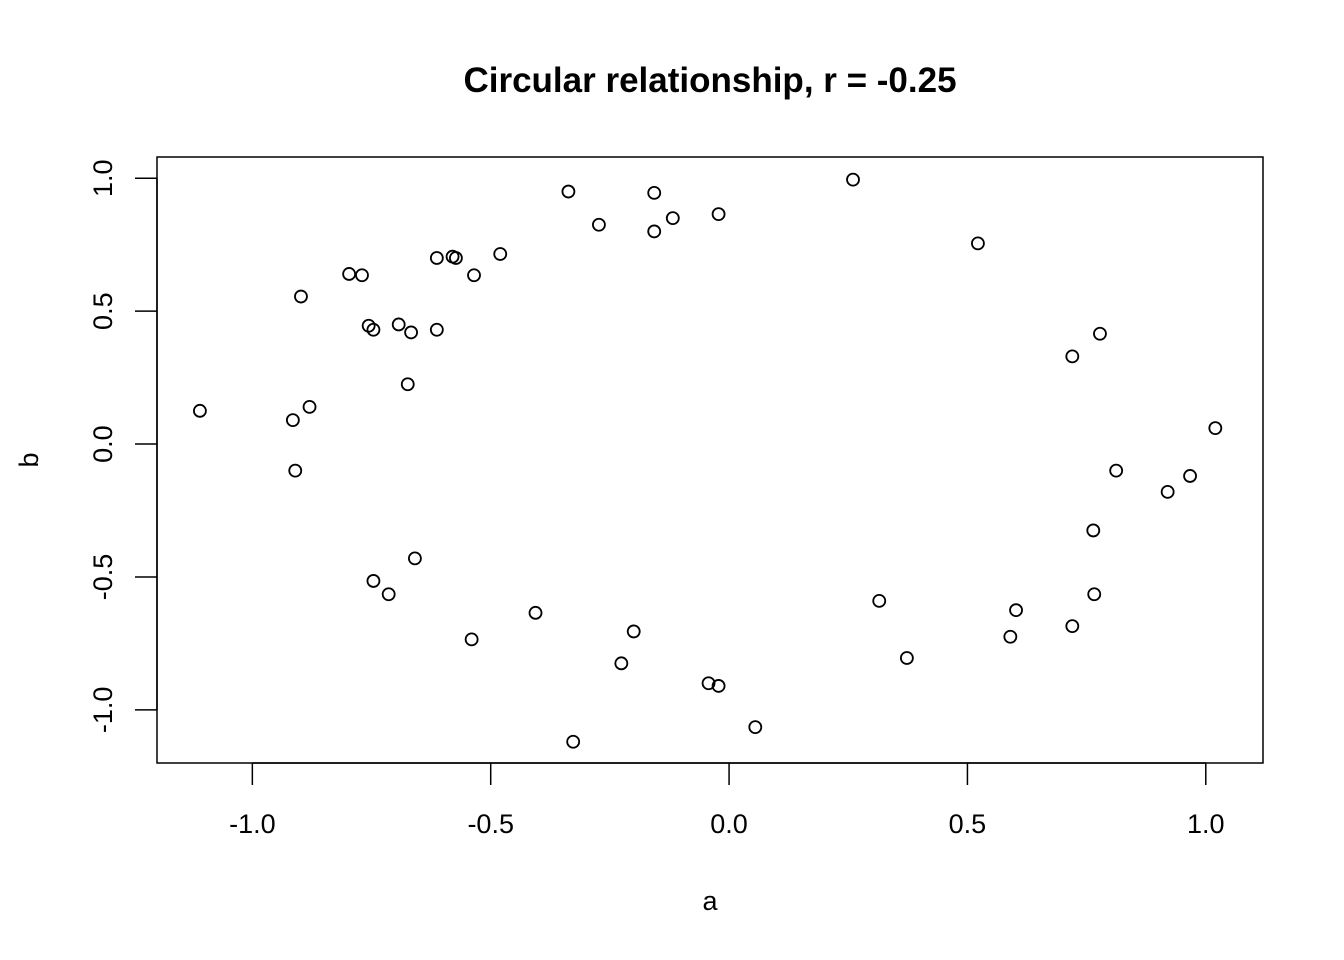 The image size is (1344, 960). I want to click on x-tick-label: 0.5, so click(968, 824).